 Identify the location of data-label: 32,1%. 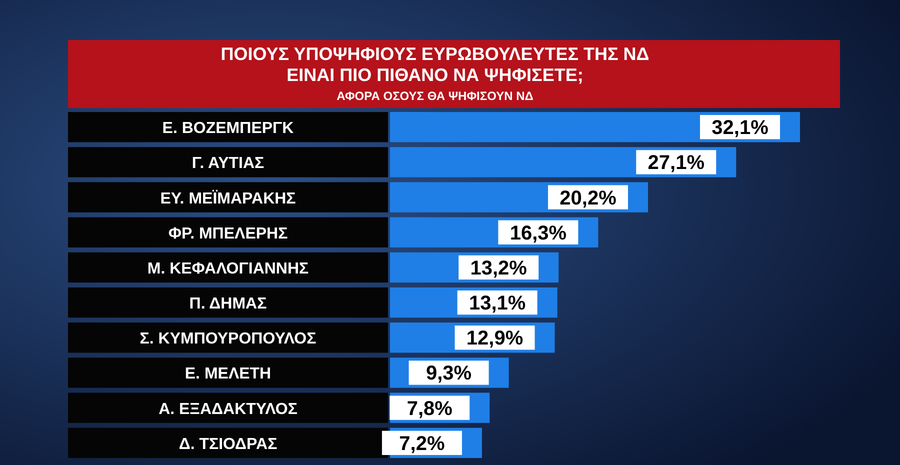
(740, 128).